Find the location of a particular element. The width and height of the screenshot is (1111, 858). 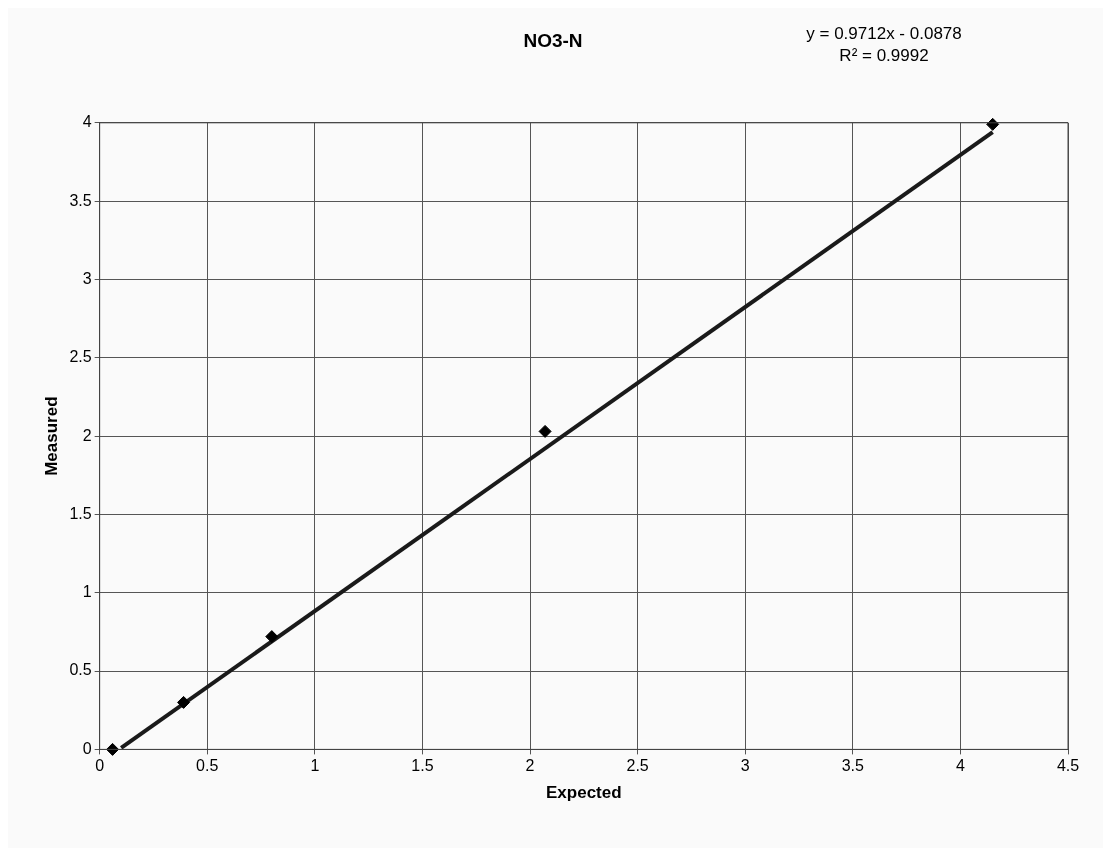

y-tick-label: 0.5 is located at coordinates (80, 670).